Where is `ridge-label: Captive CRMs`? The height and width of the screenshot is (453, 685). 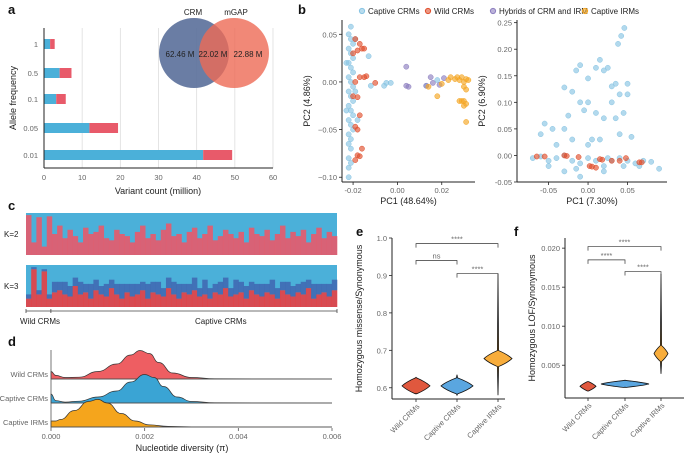 ridge-label: Captive CRMs is located at coordinates (24, 398).